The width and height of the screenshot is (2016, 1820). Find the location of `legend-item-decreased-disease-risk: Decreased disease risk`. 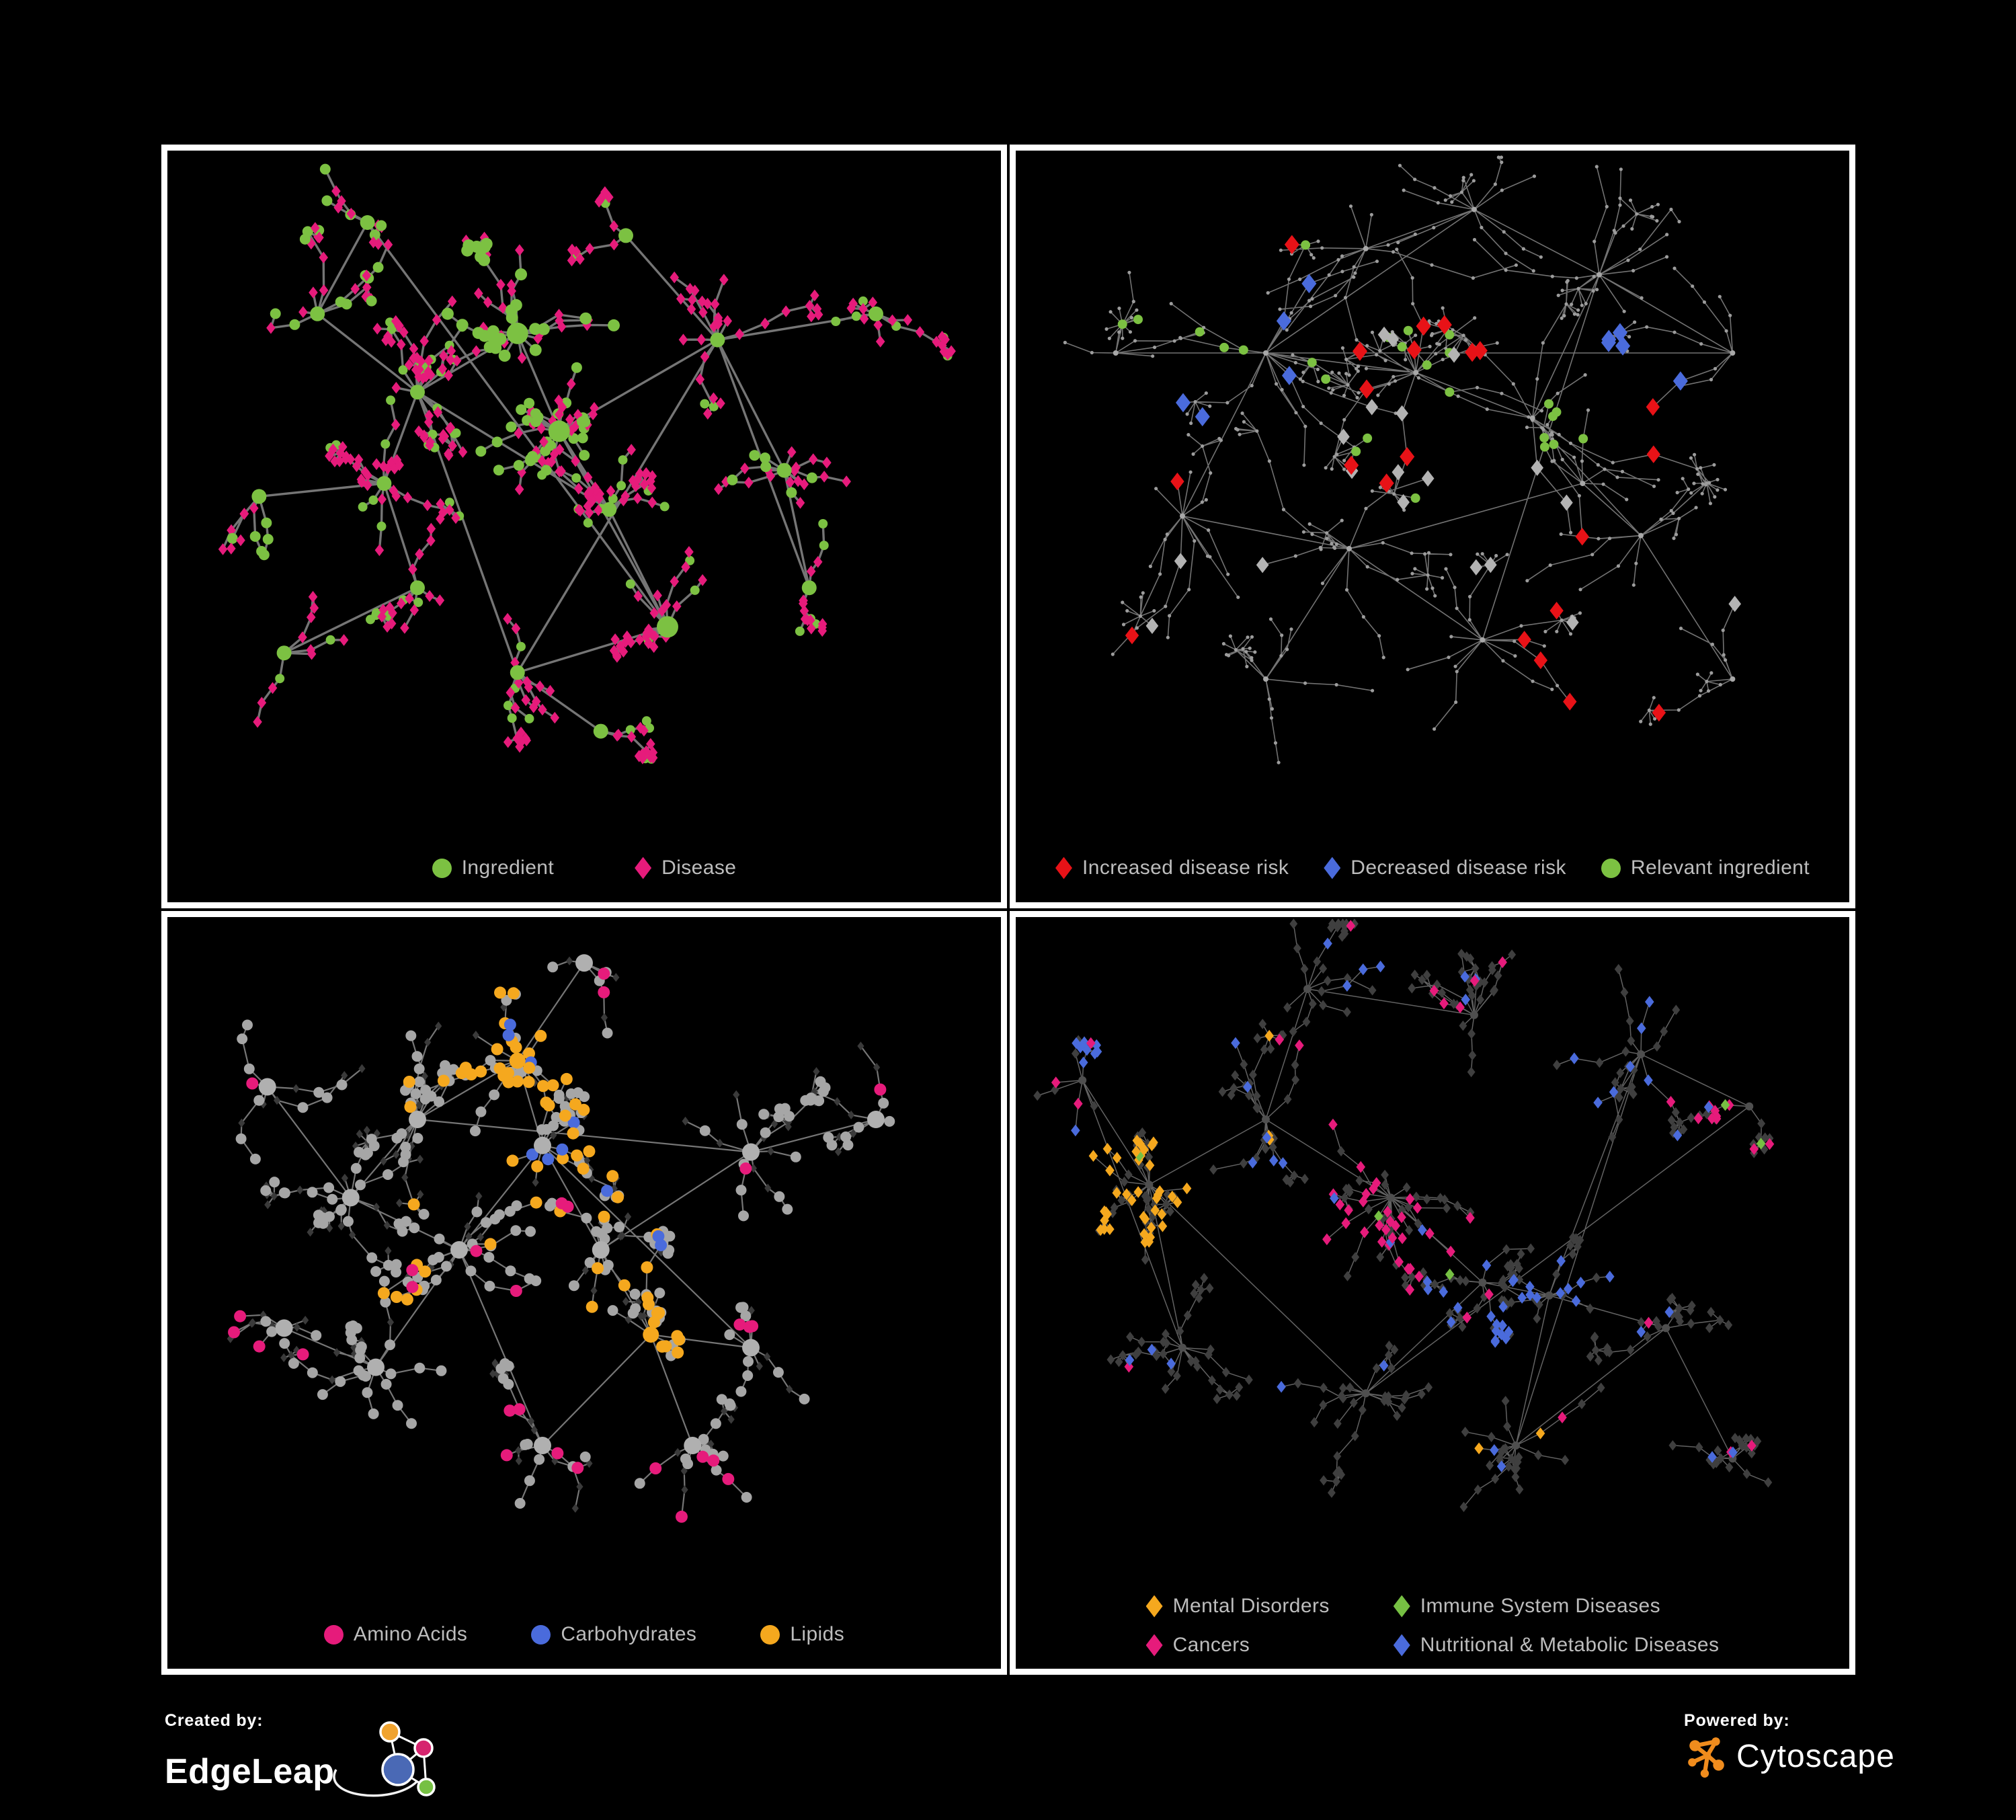

legend-item-decreased-disease-risk: Decreased disease risk is located at coordinates (1445, 868).